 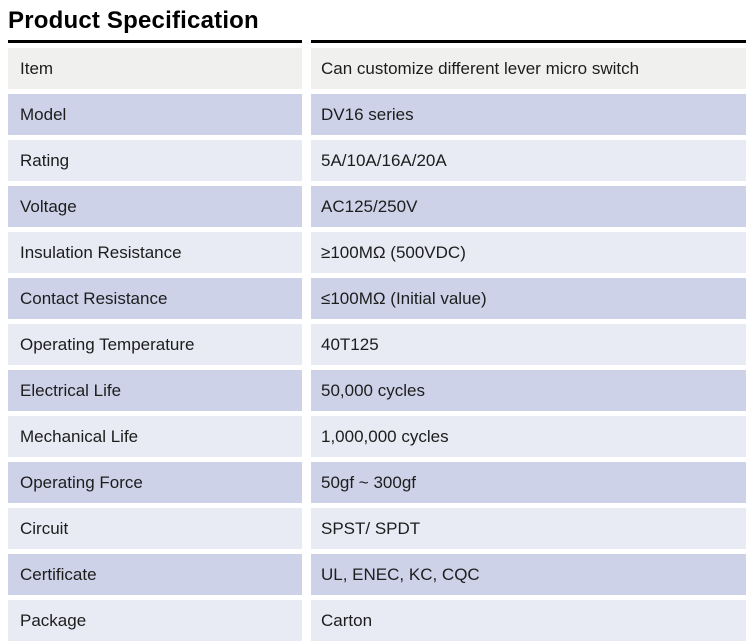 What do you see at coordinates (155, 41) in the screenshot?
I see `table-top-border-left` at bounding box center [155, 41].